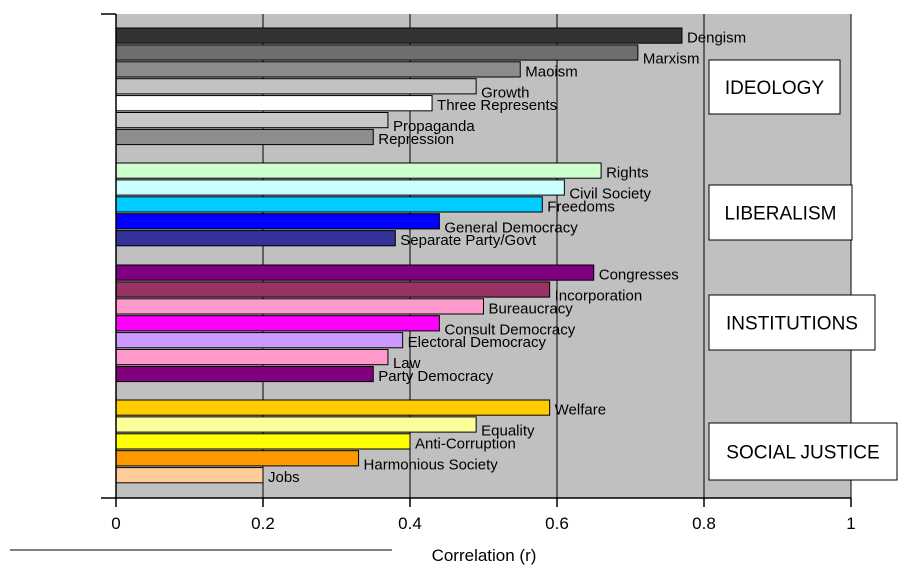  Describe the element at coordinates (505, 92) in the screenshot. I see `bar-label: Growth` at that location.